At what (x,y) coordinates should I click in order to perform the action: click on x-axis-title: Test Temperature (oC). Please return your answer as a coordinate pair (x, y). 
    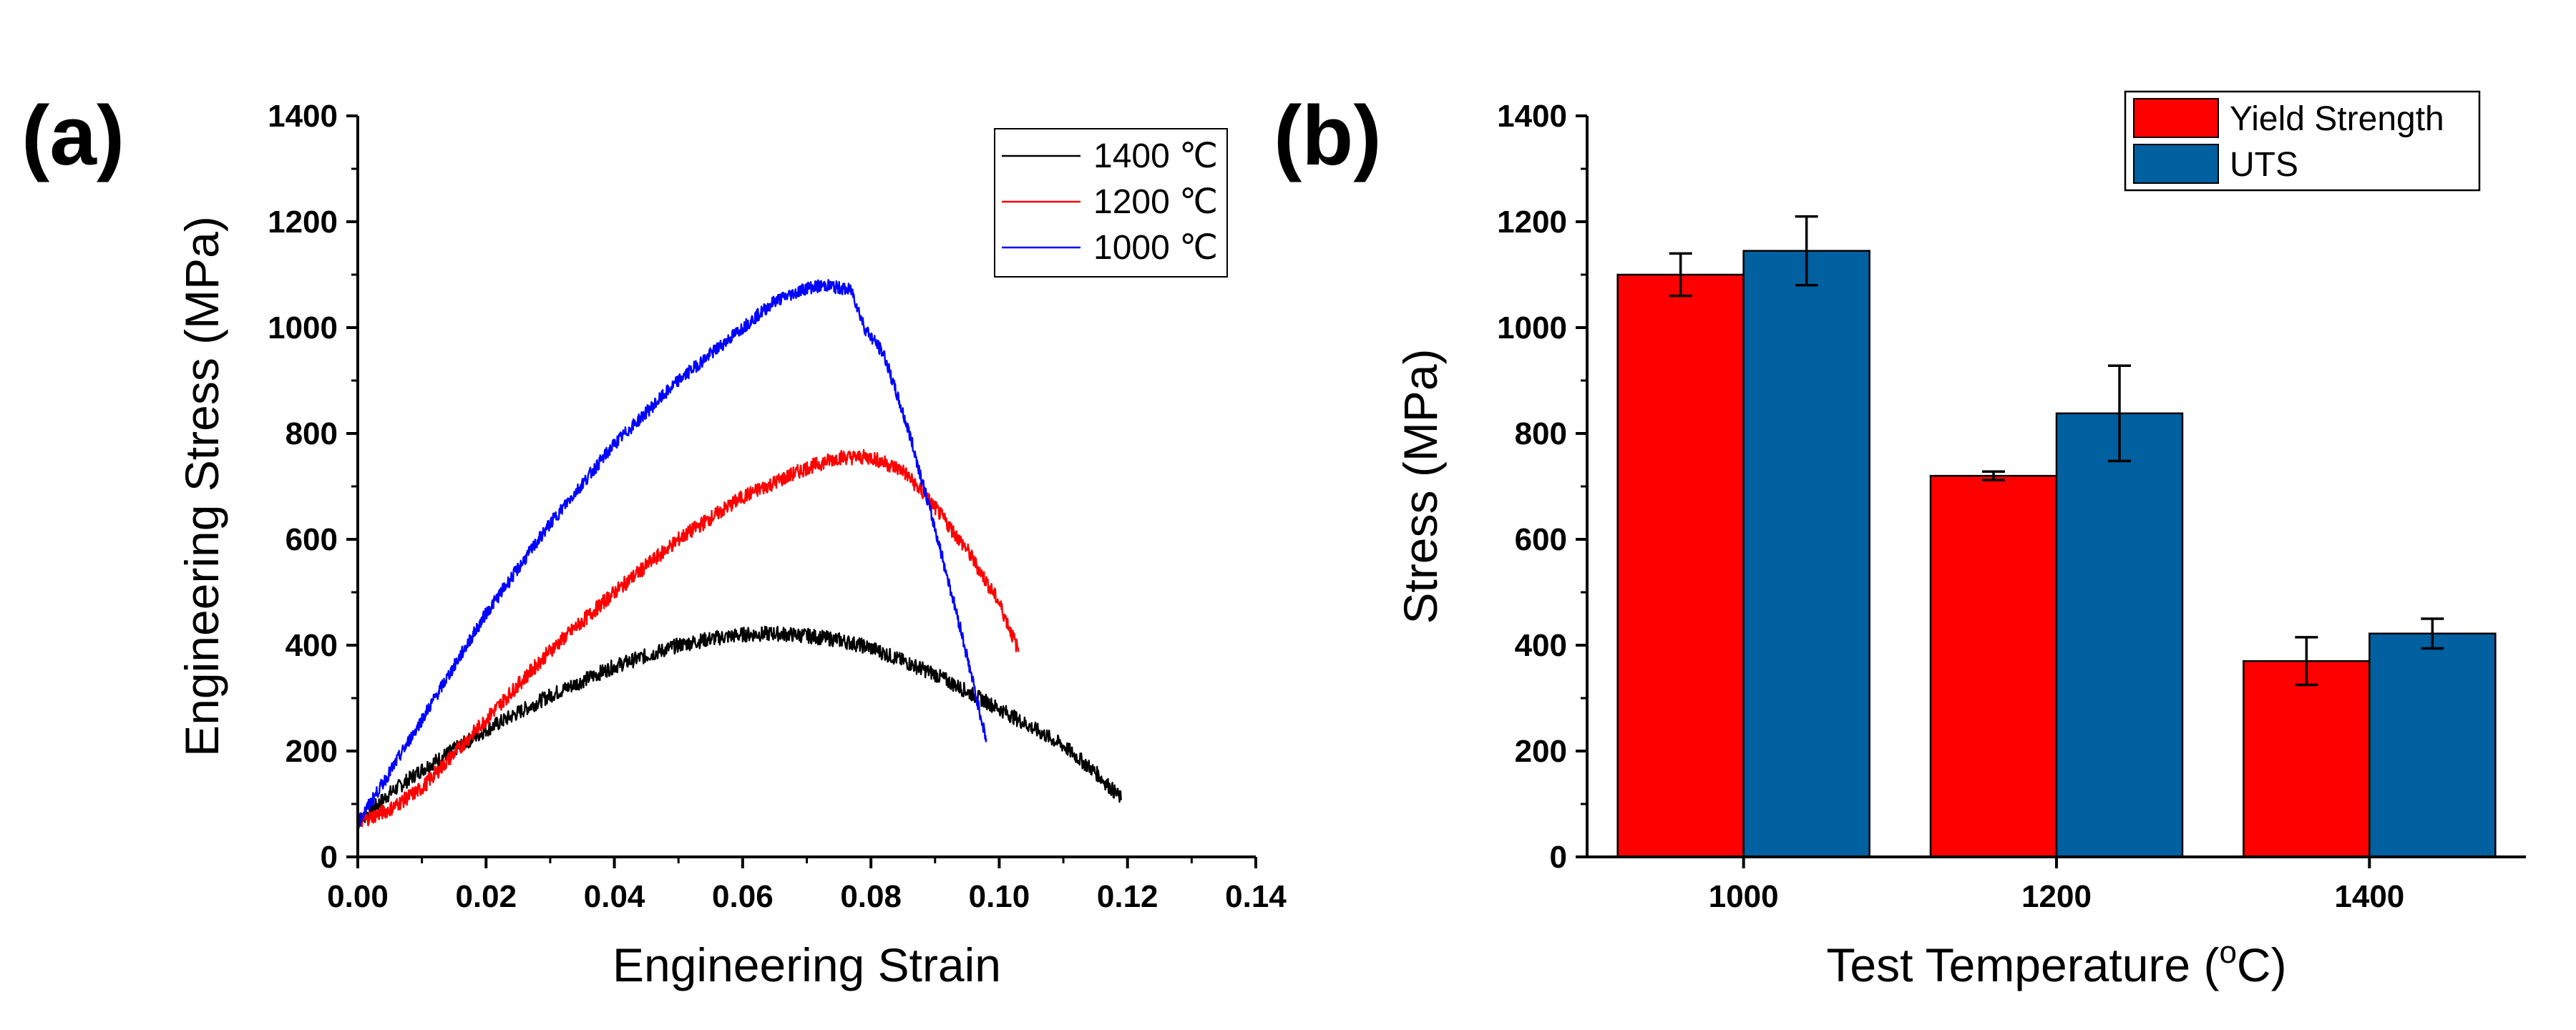
    Looking at the image, I should click on (2056, 963).